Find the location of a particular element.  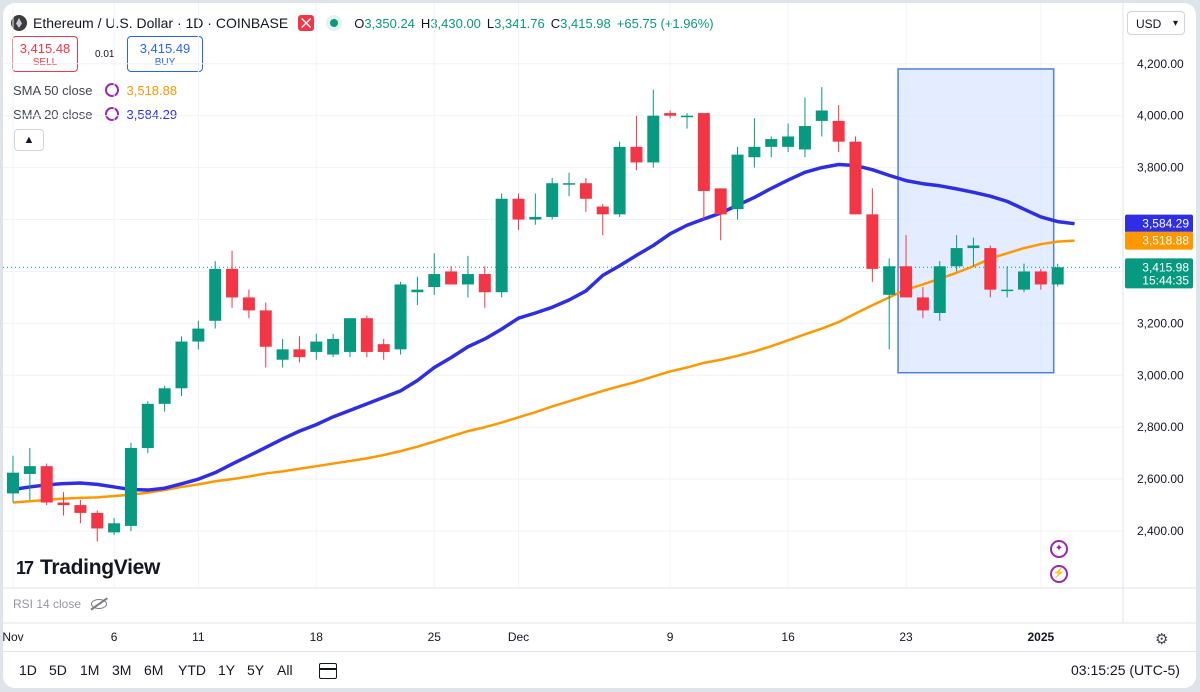

ohlc-low: L3,341.76 is located at coordinates (515, 23).